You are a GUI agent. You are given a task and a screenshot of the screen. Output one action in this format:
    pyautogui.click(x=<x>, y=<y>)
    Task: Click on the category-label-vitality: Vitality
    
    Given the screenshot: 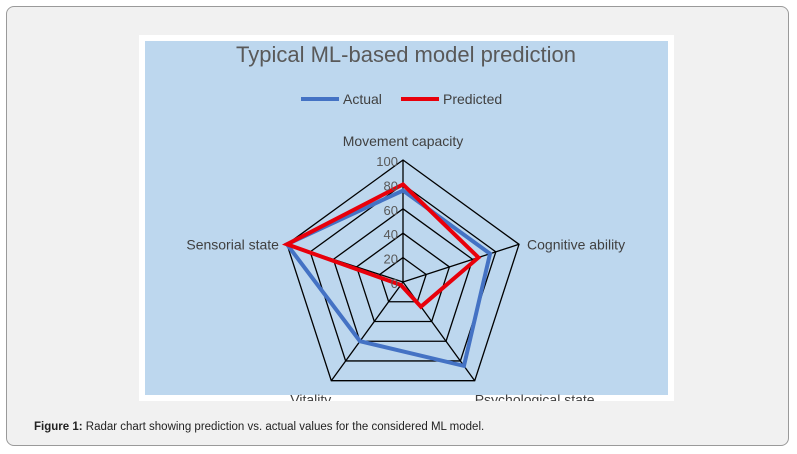 What is the action you would take?
    pyautogui.click(x=310, y=396)
    